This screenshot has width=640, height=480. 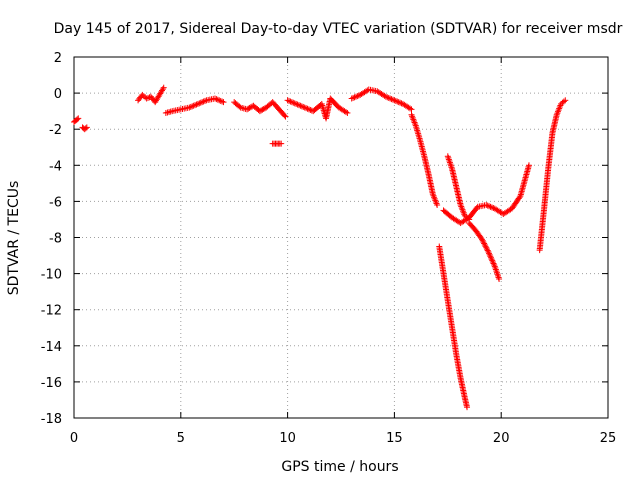 What do you see at coordinates (51, 419) in the screenshot?
I see `y-tick-label: -18` at bounding box center [51, 419].